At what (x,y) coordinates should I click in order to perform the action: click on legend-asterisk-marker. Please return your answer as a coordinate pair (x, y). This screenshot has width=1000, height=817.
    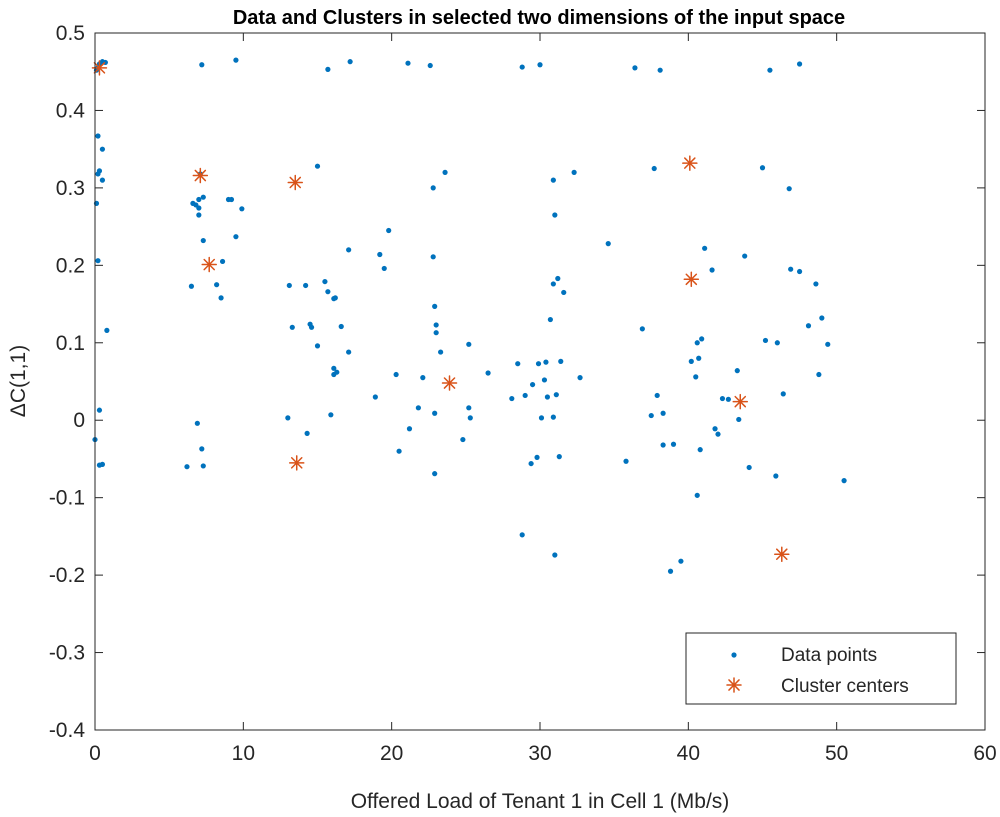
    Looking at the image, I should click on (734, 685).